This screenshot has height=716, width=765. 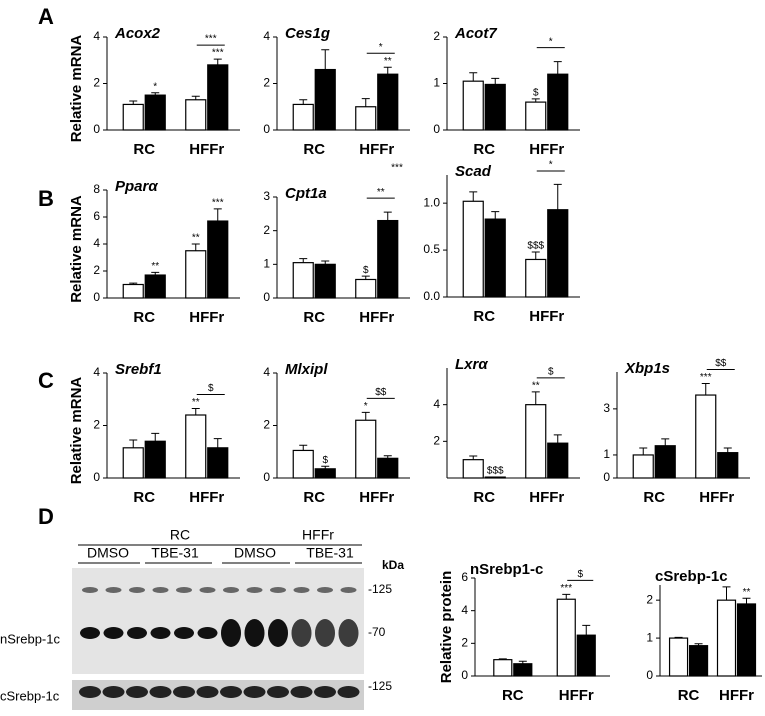 What do you see at coordinates (381, 47) in the screenshot?
I see `bracket-label: *` at bounding box center [381, 47].